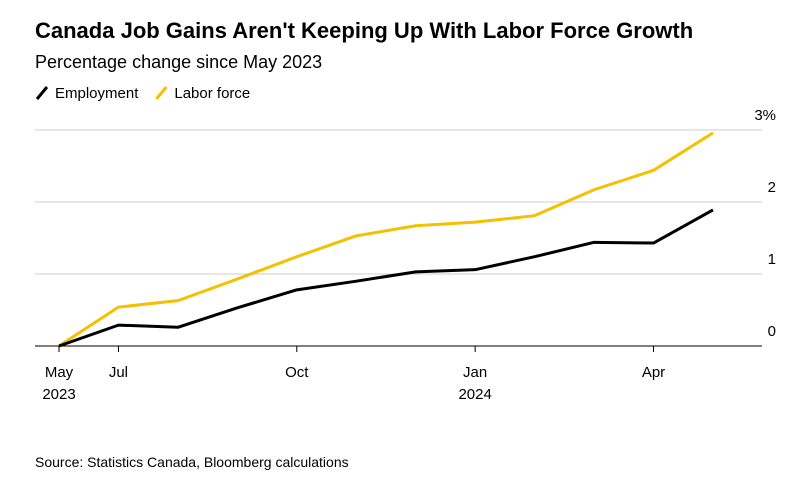  I want to click on y-tick-label: 1, so click(772, 259).